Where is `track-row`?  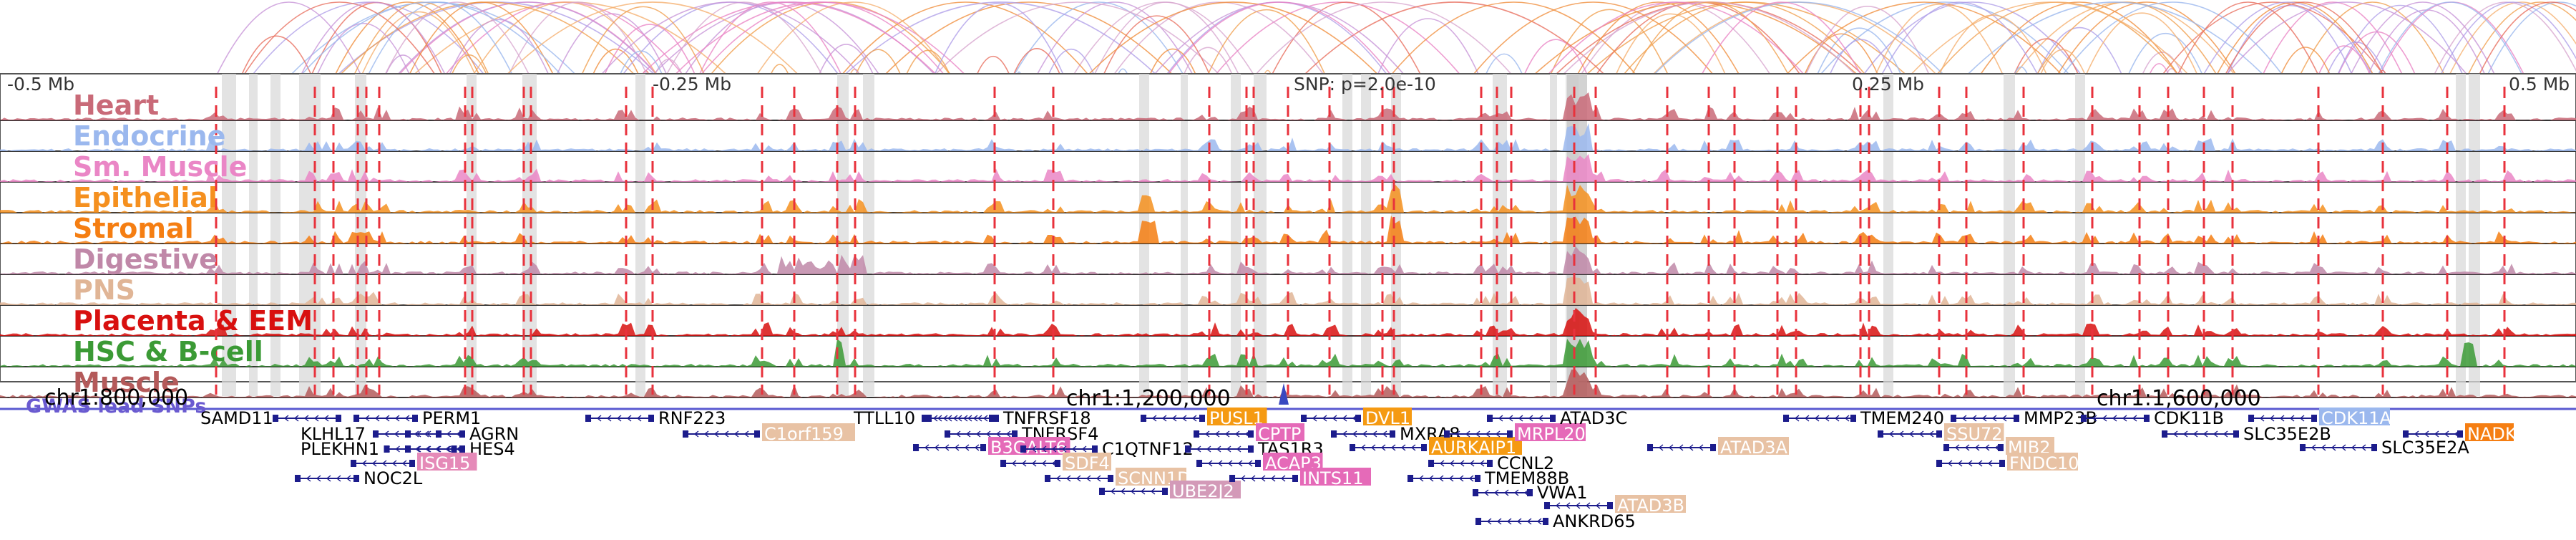 track-row is located at coordinates (1288, 107).